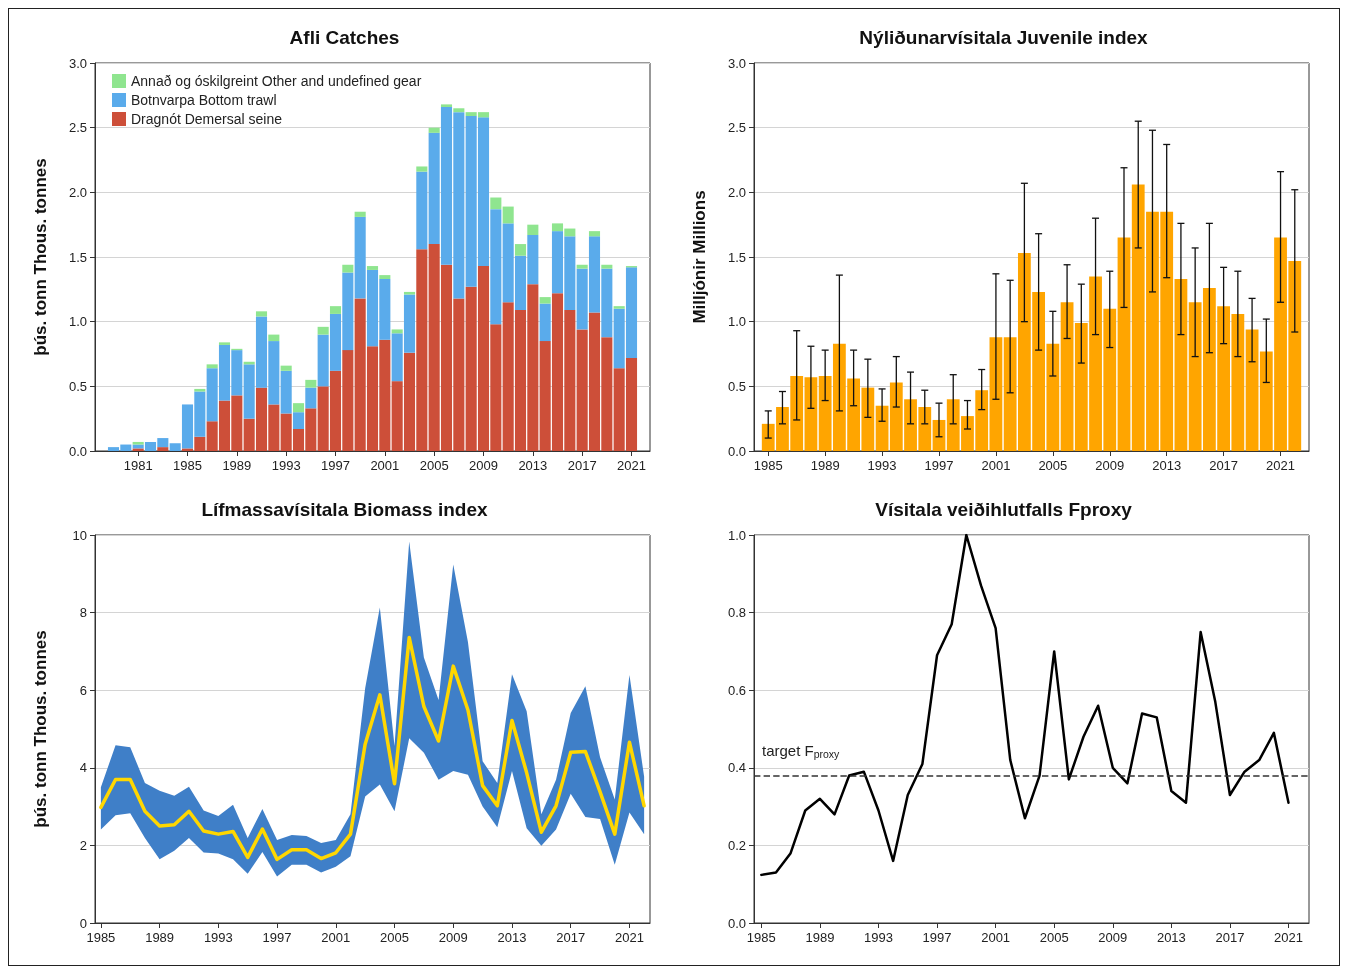 This screenshot has height=975, width=1350. What do you see at coordinates (736, 845) in the screenshot?
I see `y-tick-label: 0.2` at bounding box center [736, 845].